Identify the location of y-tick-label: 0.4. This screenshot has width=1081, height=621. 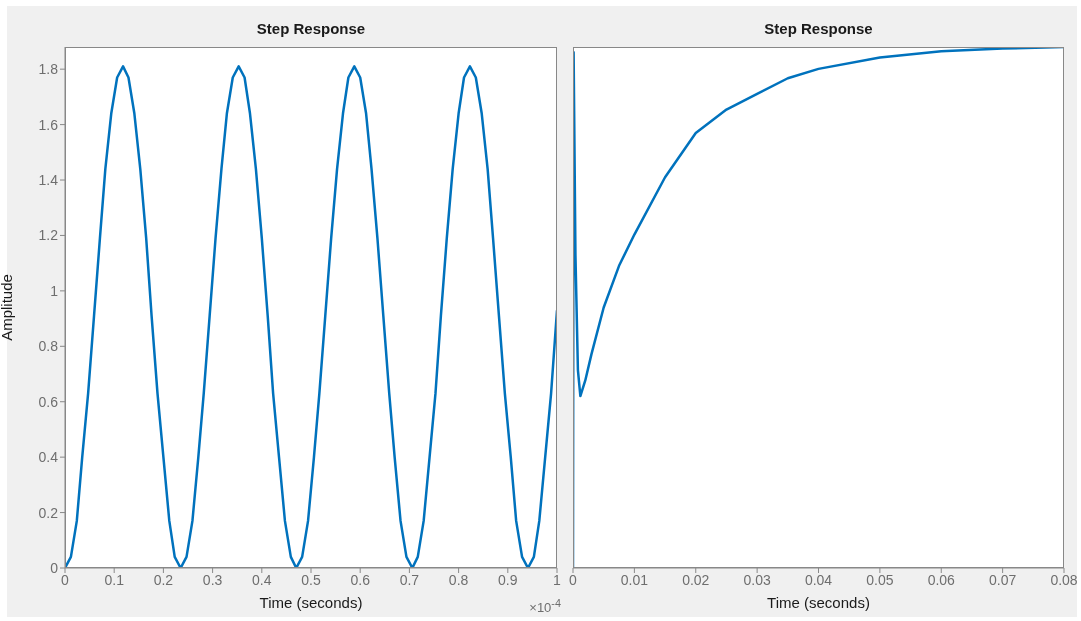
(48, 457).